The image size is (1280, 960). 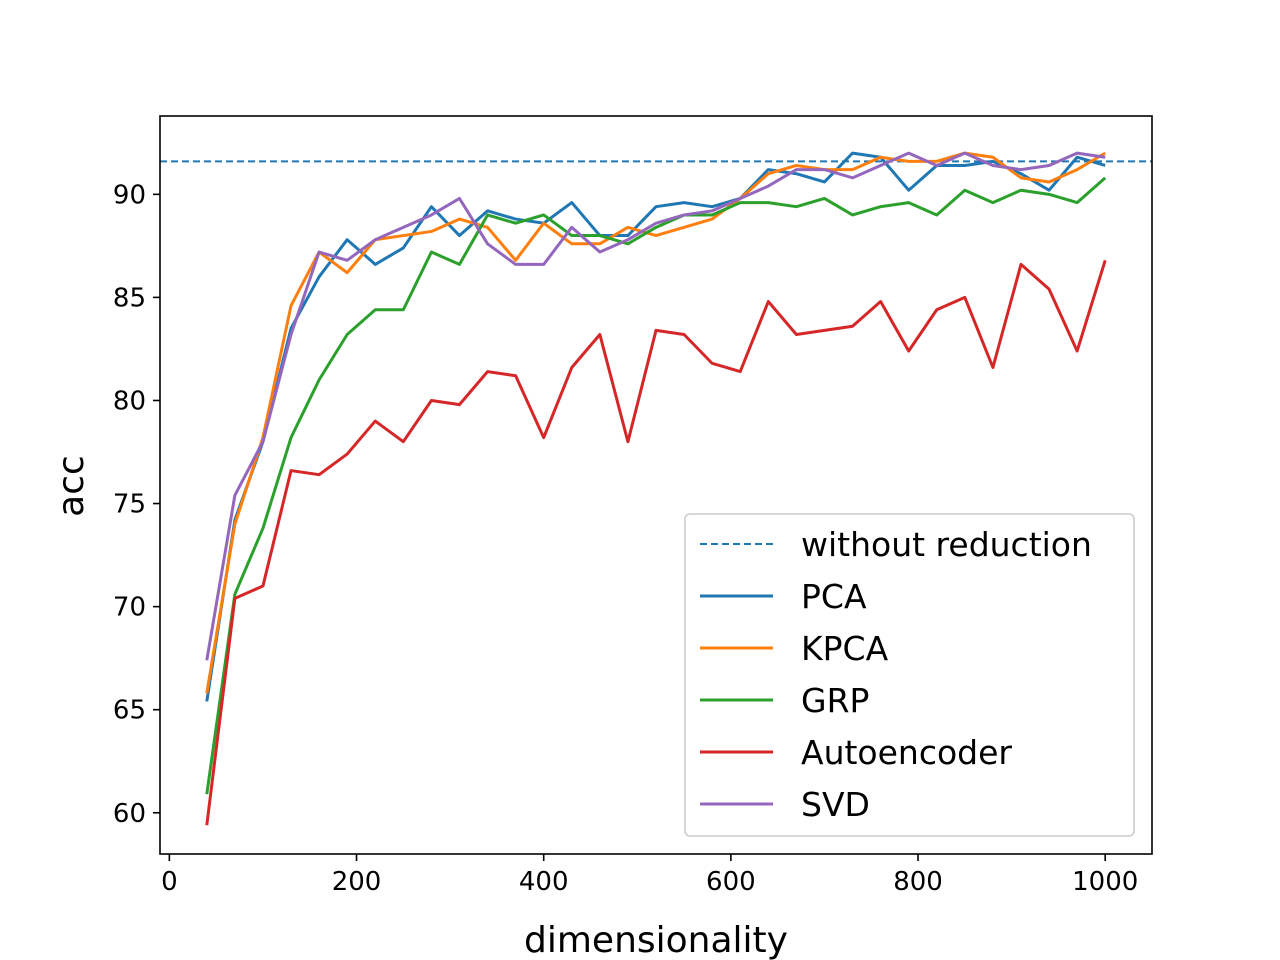 I want to click on y-tick-label: 70, so click(x=129, y=608).